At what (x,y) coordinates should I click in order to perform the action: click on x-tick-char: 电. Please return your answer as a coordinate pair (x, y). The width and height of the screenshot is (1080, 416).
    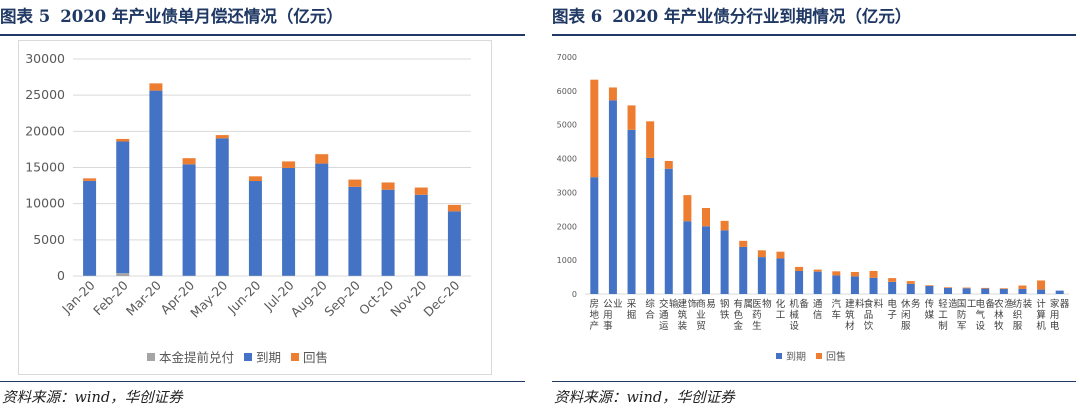
    Looking at the image, I should click on (1055, 326).